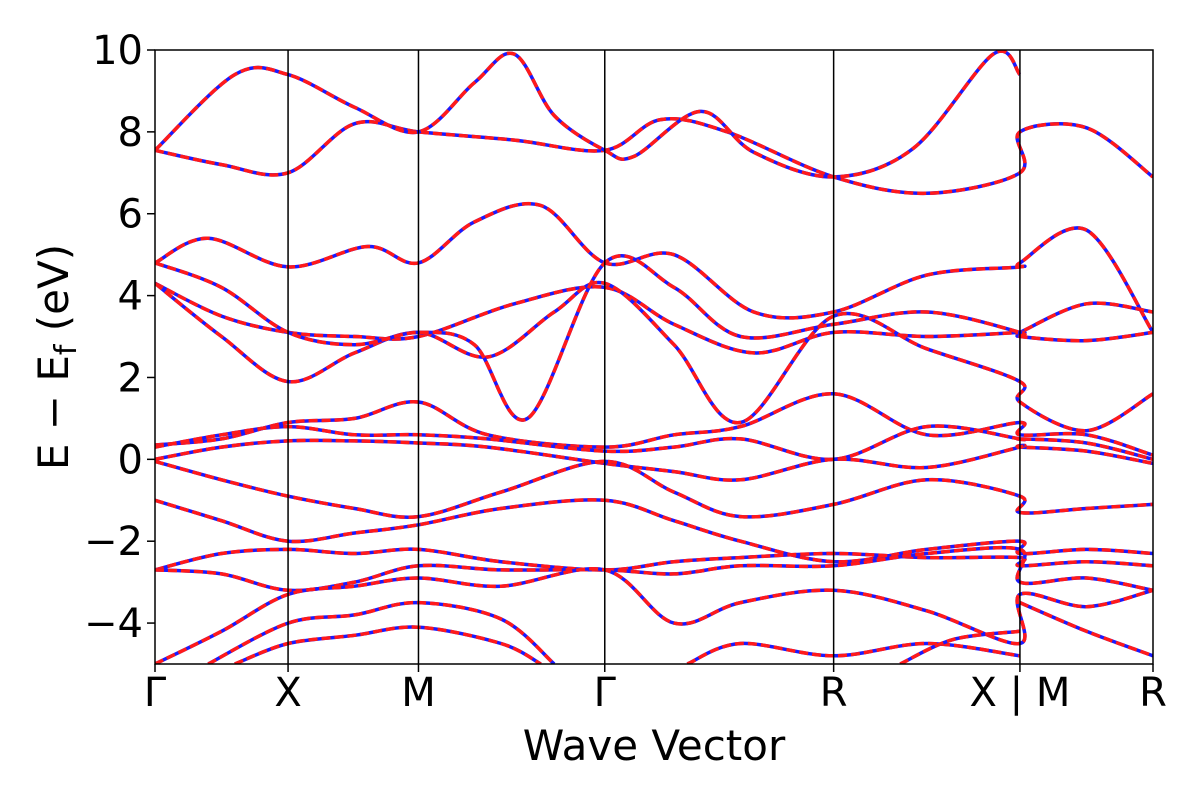 Image resolution: width=1200 pixels, height=800 pixels. Describe the element at coordinates (53, 412) in the screenshot. I see `y-axis-title-main: E − E` at that location.